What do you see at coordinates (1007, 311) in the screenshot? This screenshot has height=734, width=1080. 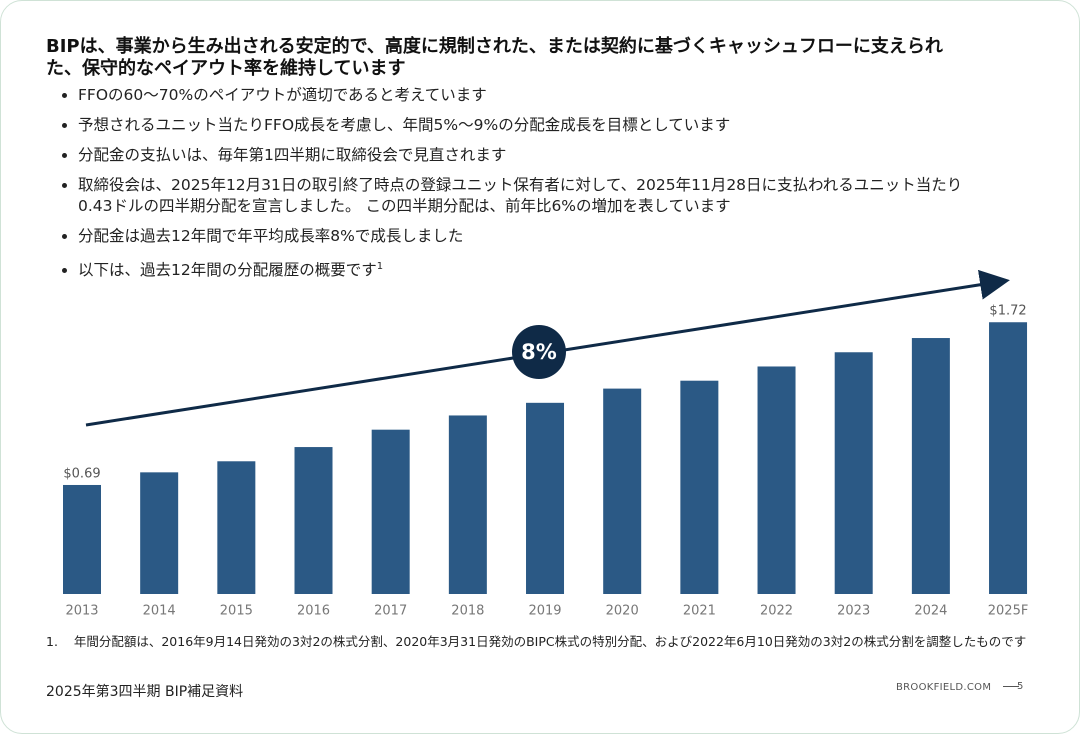 I see `value-label: $1.72` at bounding box center [1007, 311].